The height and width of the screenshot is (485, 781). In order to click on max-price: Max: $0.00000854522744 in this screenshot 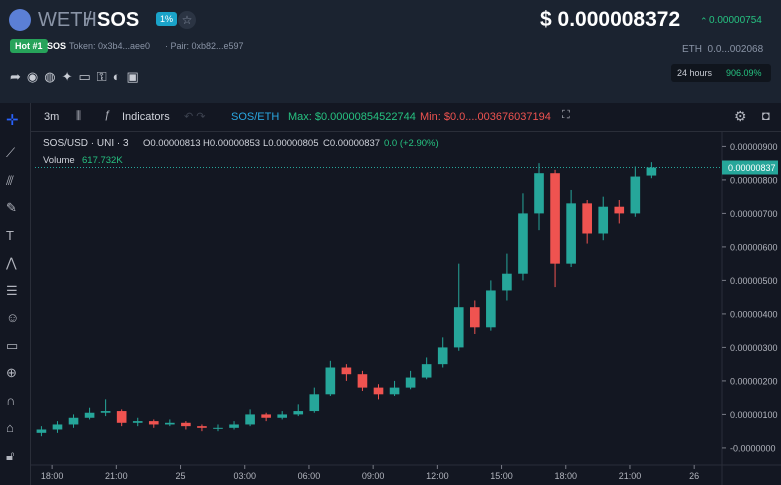, I will do `click(352, 117)`.